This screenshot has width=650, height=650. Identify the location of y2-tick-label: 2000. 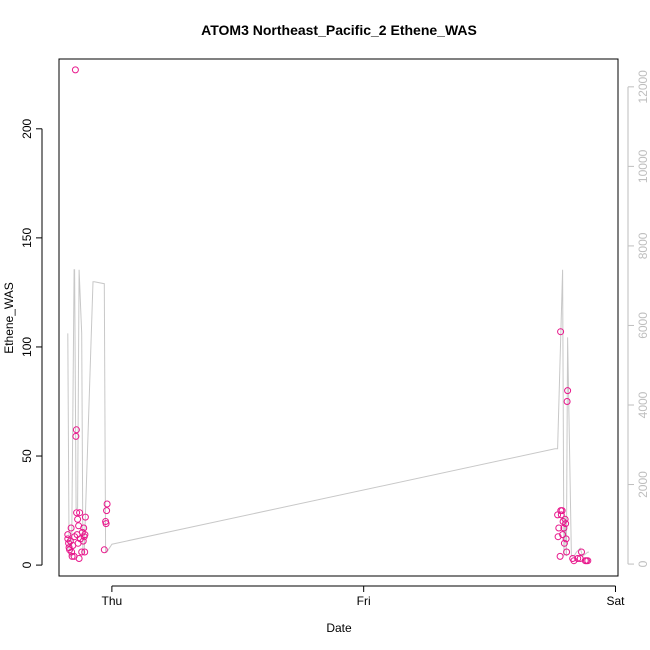
(643, 484).